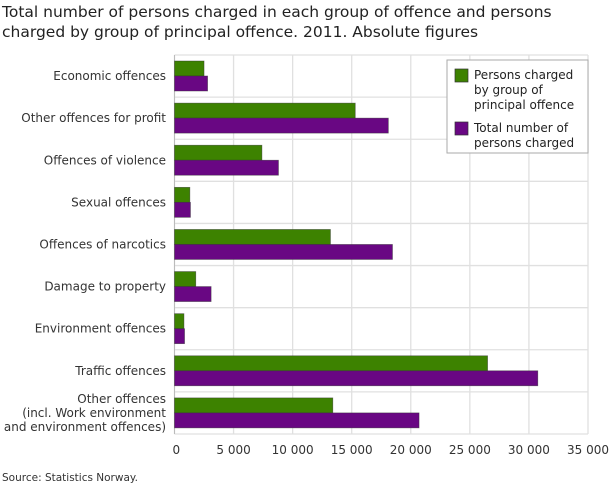  Describe the element at coordinates (100, 329) in the screenshot. I see `category-label: Environment offences` at that location.